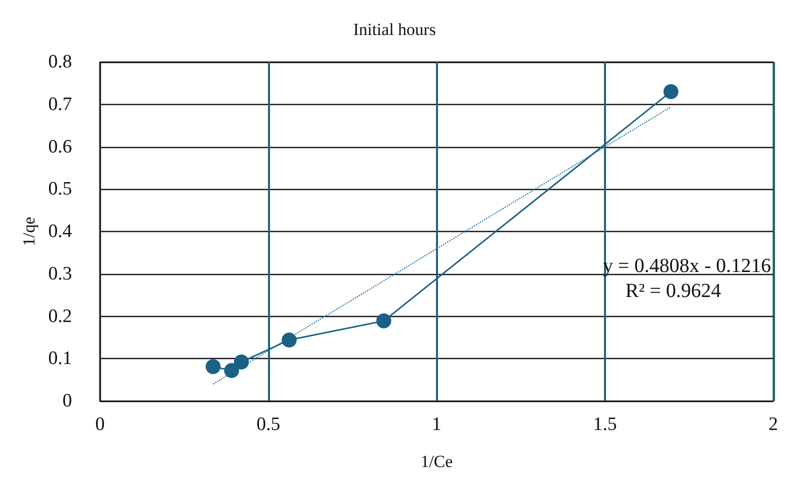 The width and height of the screenshot is (789, 495). What do you see at coordinates (394, 29) in the screenshot?
I see `chart-title: Initial hours` at bounding box center [394, 29].